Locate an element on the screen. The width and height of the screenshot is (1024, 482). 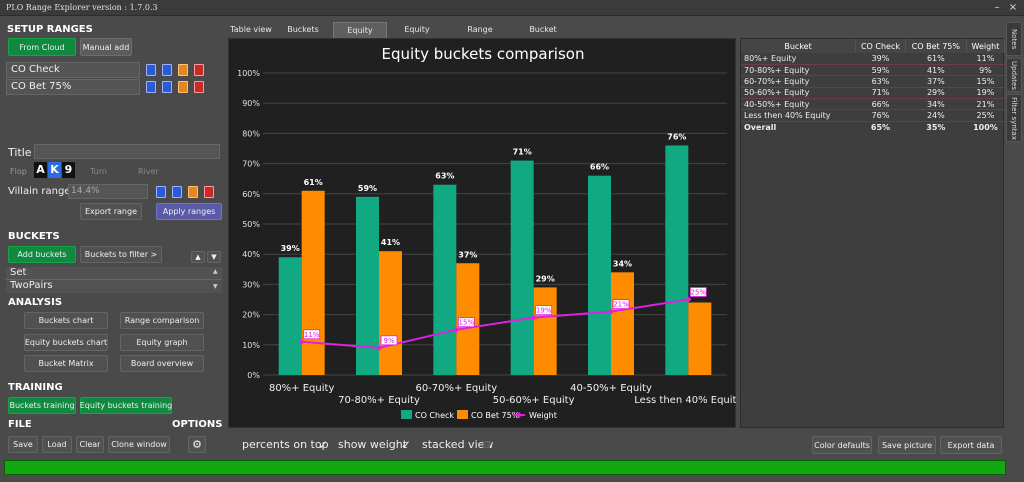
percents-on-top-checkbox: ✓ is located at coordinates (323, 445).